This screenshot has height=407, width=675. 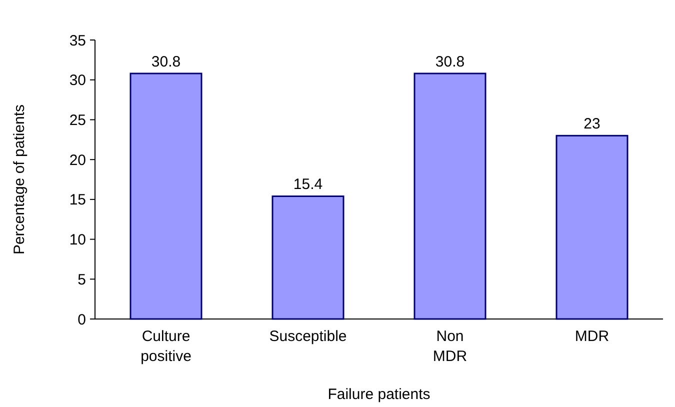 What do you see at coordinates (308, 185) in the screenshot?
I see `data-label: 15.4` at bounding box center [308, 185].